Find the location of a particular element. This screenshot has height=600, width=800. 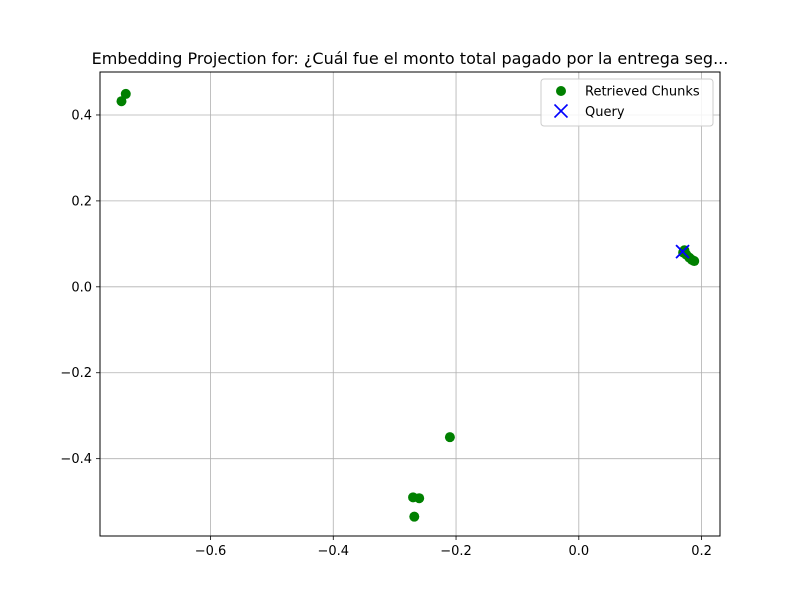

x-tick-label: −0.2 is located at coordinates (456, 551).